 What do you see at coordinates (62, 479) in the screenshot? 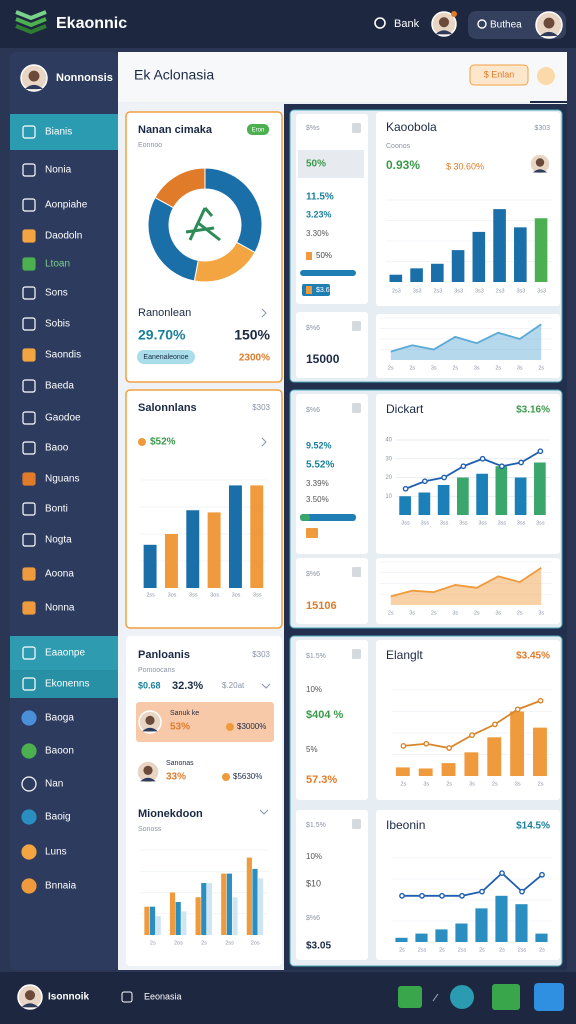
I see `nav-item: Nguans` at bounding box center [62, 479].